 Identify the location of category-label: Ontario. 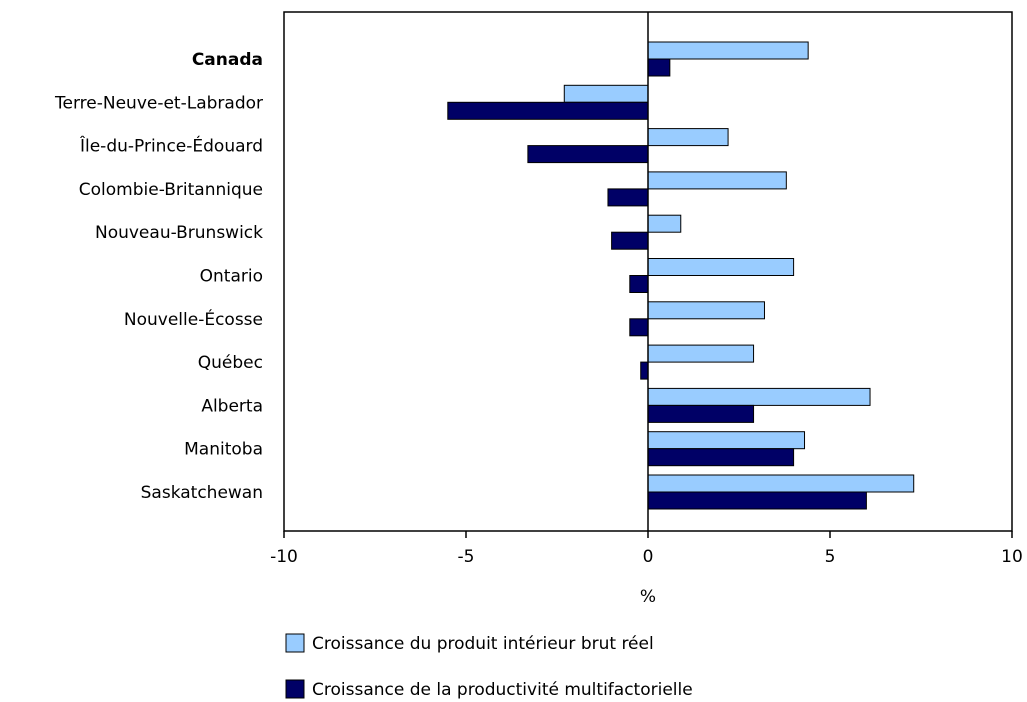
(231, 277).